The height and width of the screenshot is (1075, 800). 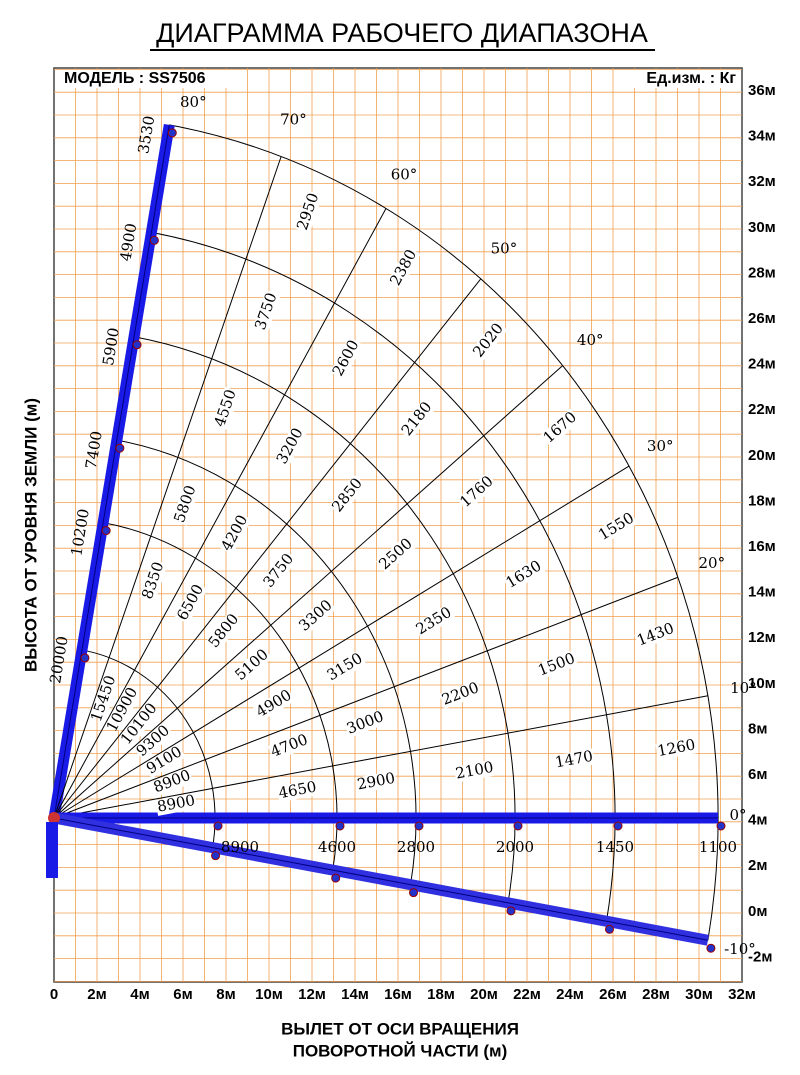 I want to click on y-tick-label: 32м, so click(x=762, y=181).